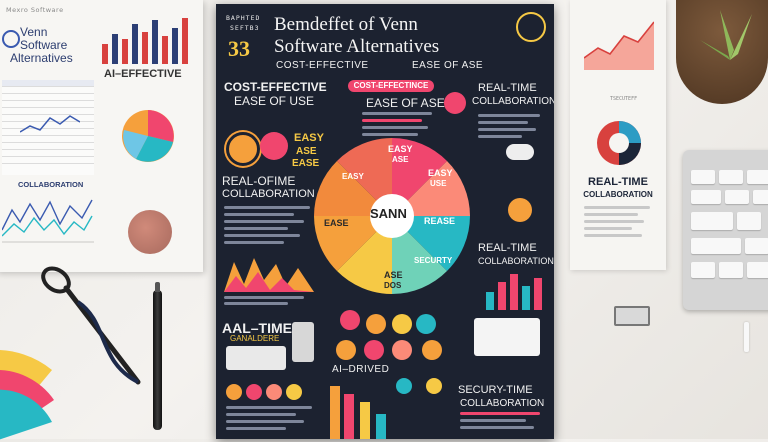 This screenshot has width=768, height=442. I want to click on shield-icon, so click(426, 324).